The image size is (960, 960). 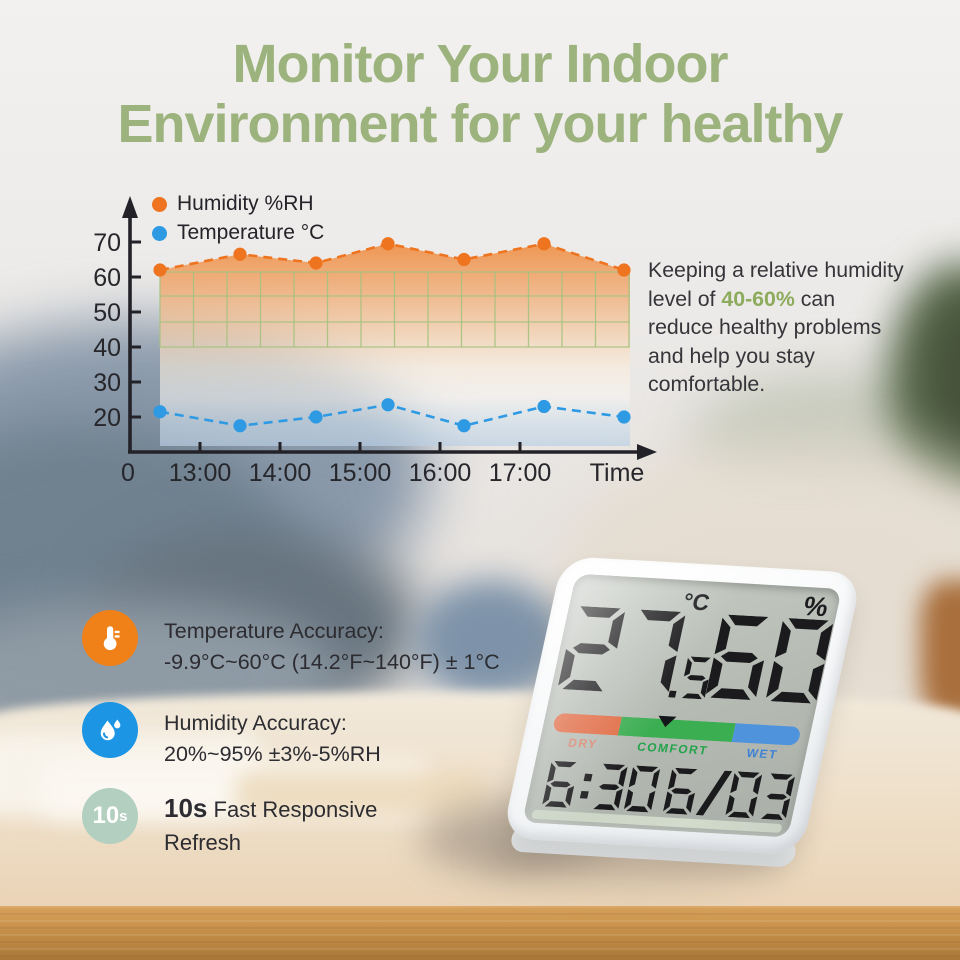 What do you see at coordinates (274, 631) in the screenshot?
I see `feature-title: Temperature Accuracy:` at bounding box center [274, 631].